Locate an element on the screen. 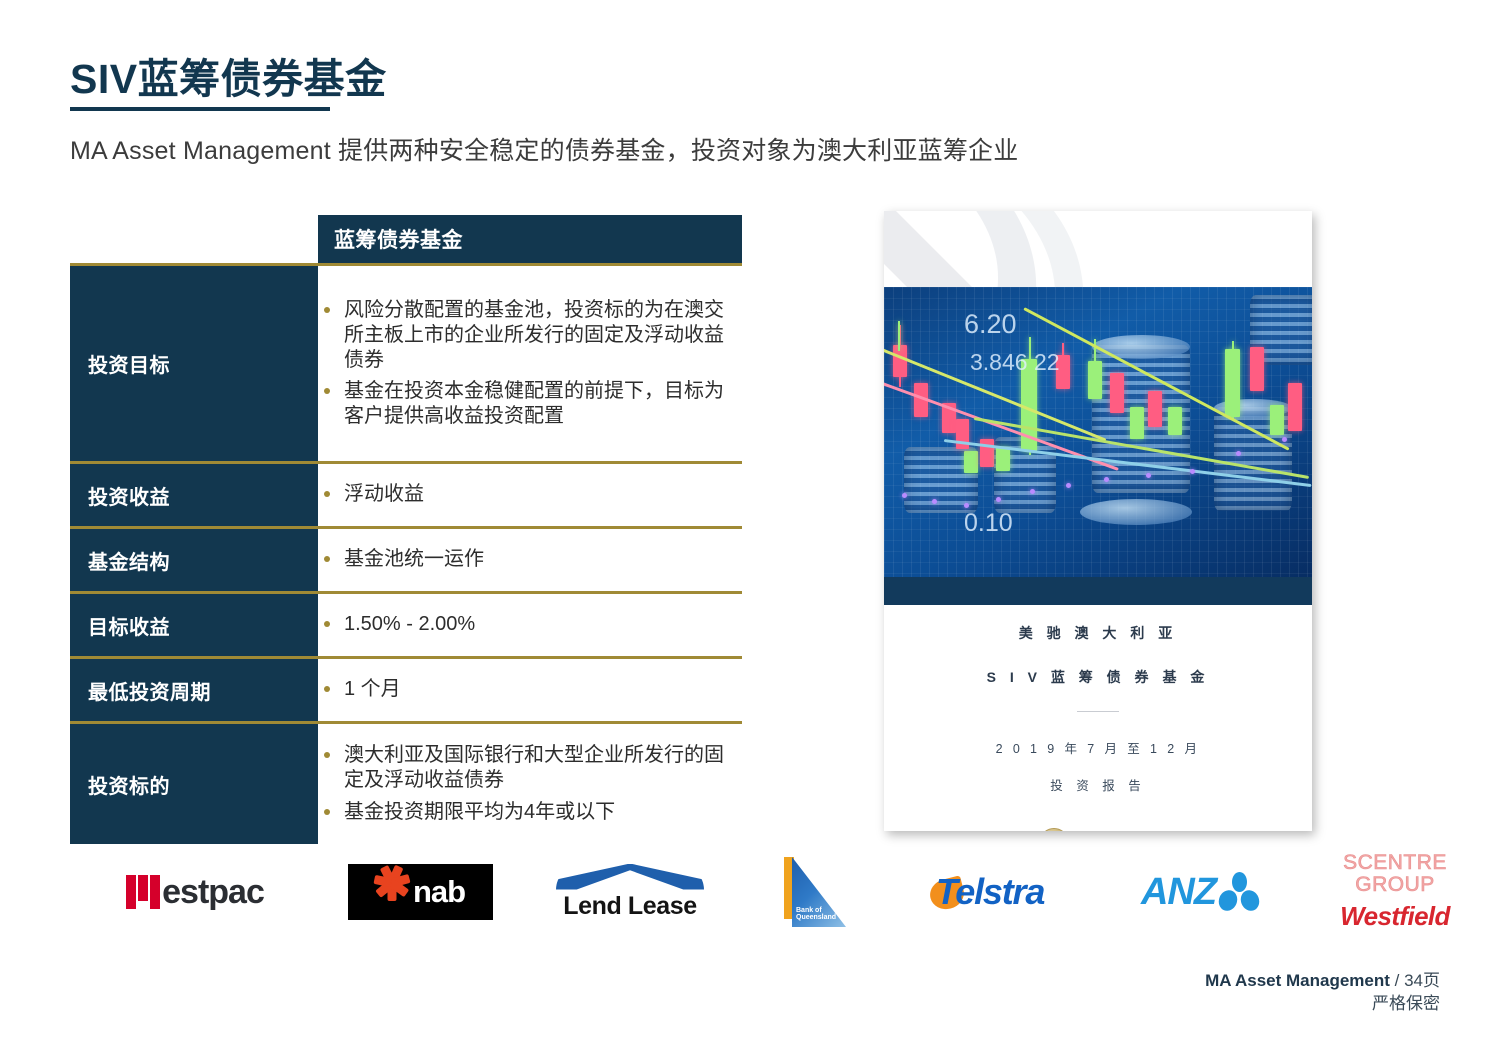  bullet-item: 基金投资期限平均为4年或以下 is located at coordinates (527, 812).